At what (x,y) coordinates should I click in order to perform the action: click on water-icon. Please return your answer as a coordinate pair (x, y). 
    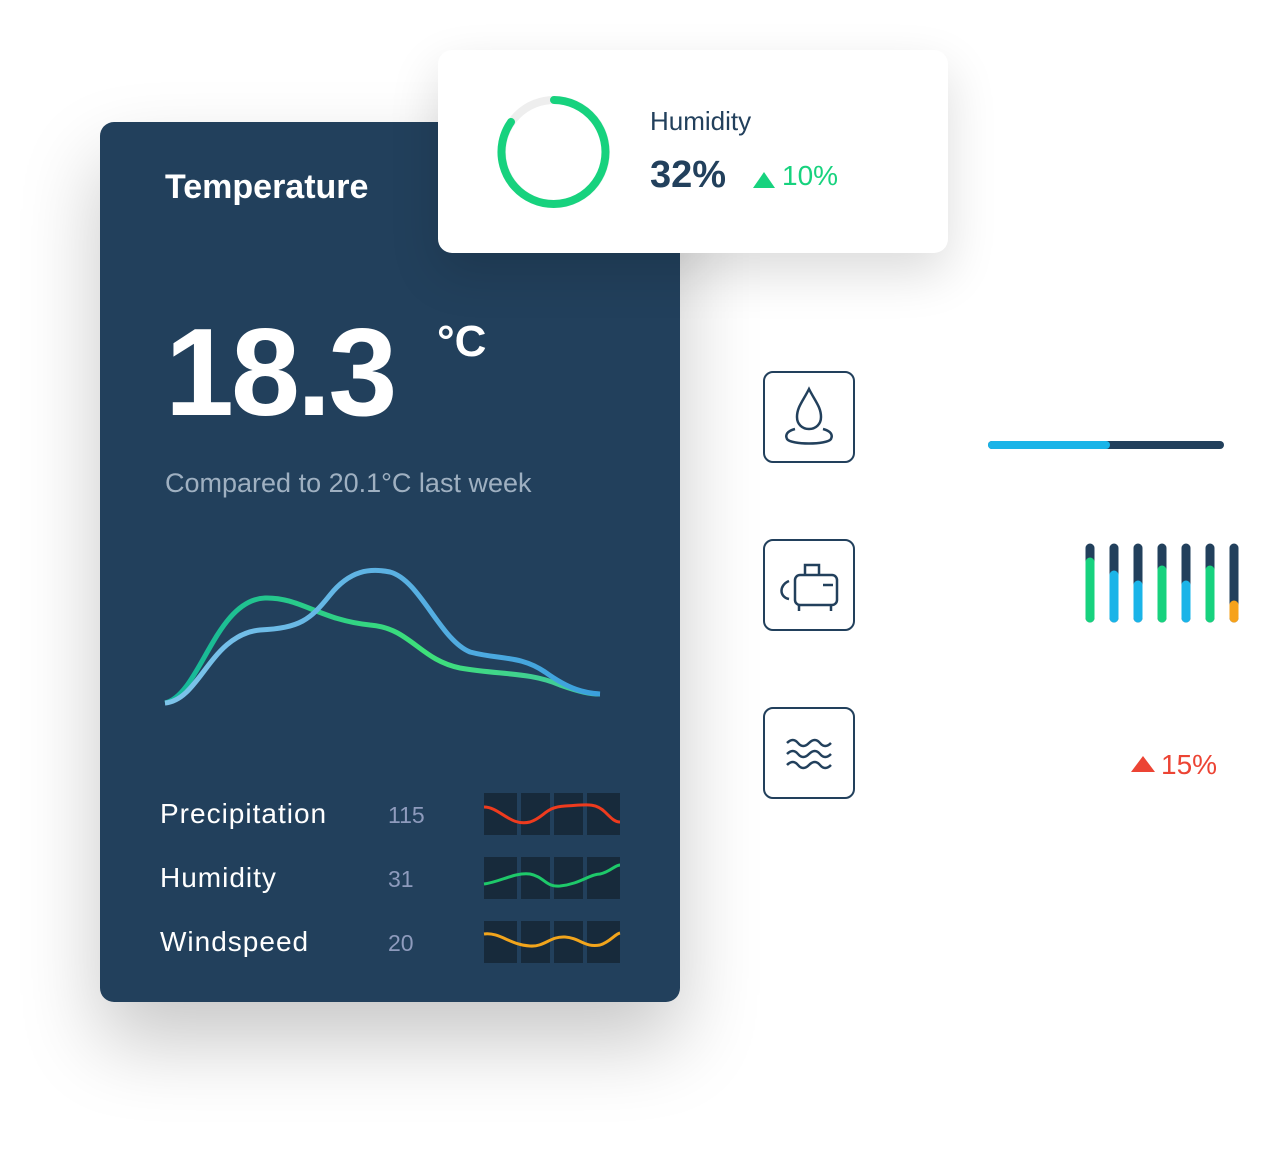
    Looking at the image, I should click on (809, 417).